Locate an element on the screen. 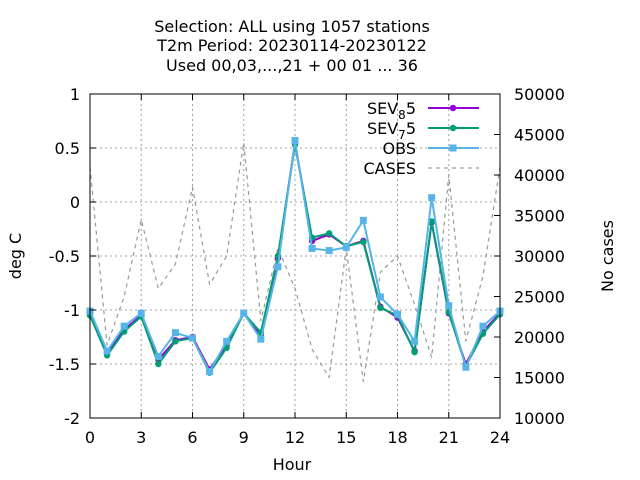 This screenshot has width=640, height=480. chart-title-line-2: T2m Period: 20230114-20230122 is located at coordinates (291, 45).